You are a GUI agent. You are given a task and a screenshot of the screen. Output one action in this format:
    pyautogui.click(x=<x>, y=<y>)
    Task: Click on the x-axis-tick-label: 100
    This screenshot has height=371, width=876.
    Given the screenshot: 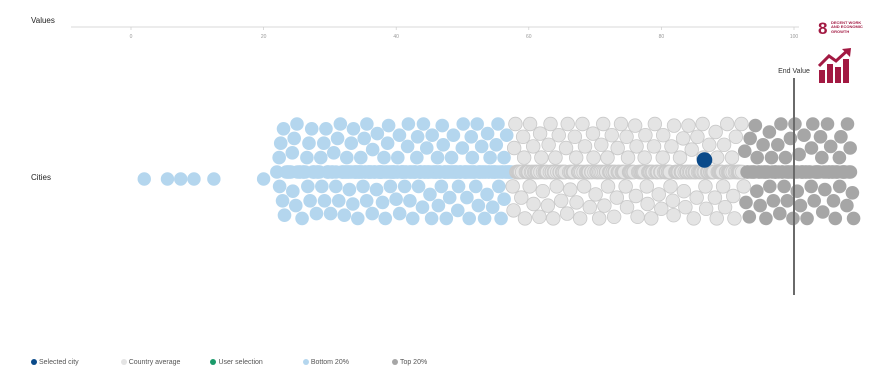 What is the action you would take?
    pyautogui.click(x=794, y=37)
    